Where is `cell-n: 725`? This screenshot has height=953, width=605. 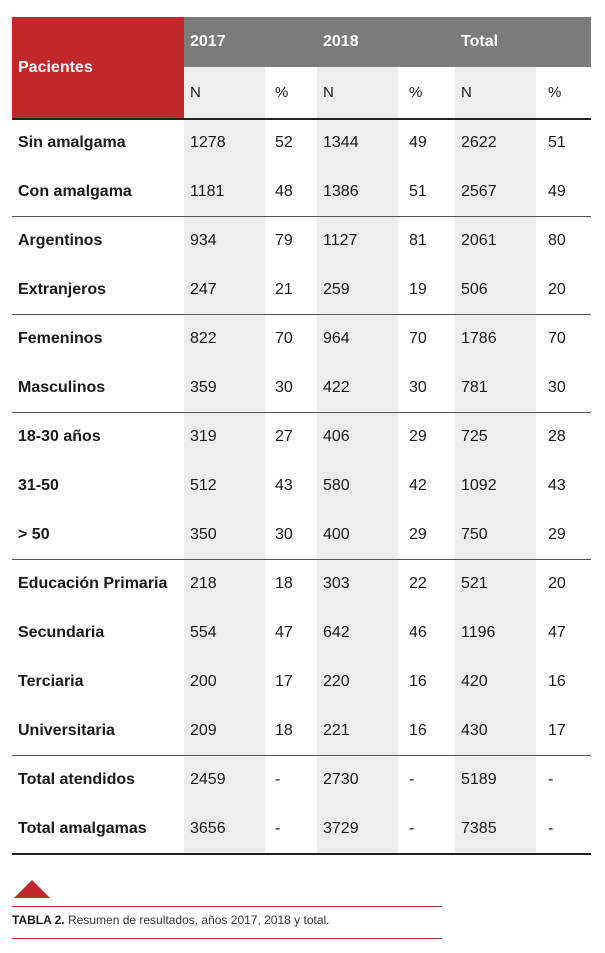 cell-n: 725 is located at coordinates (474, 436).